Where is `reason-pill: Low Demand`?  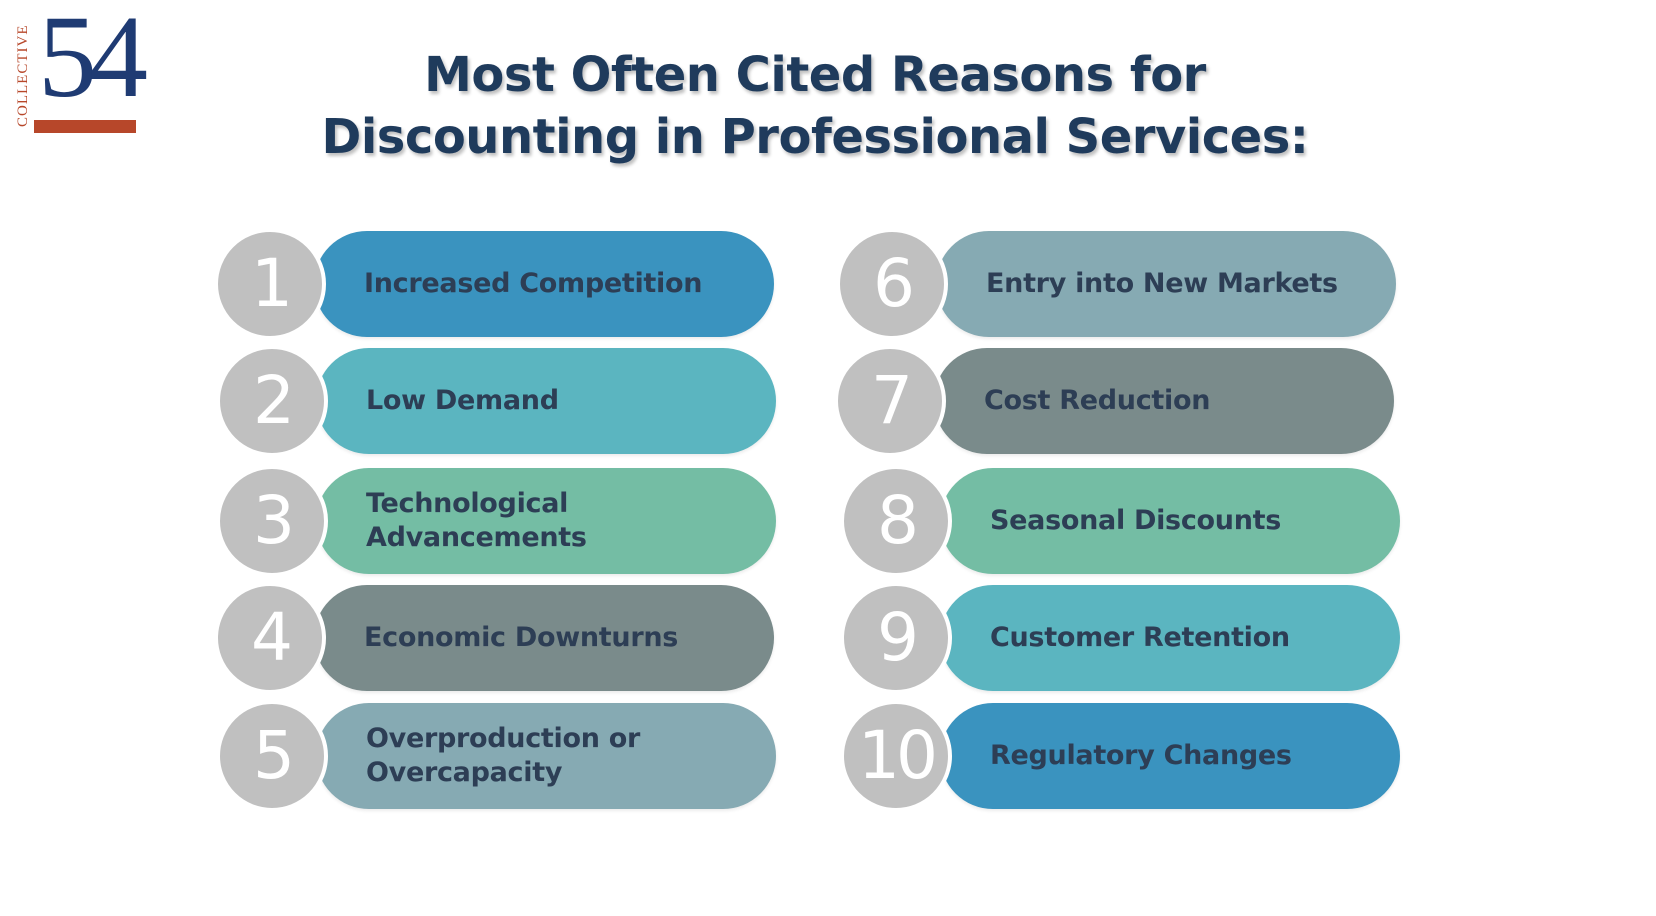 reason-pill: Low Demand is located at coordinates (546, 401).